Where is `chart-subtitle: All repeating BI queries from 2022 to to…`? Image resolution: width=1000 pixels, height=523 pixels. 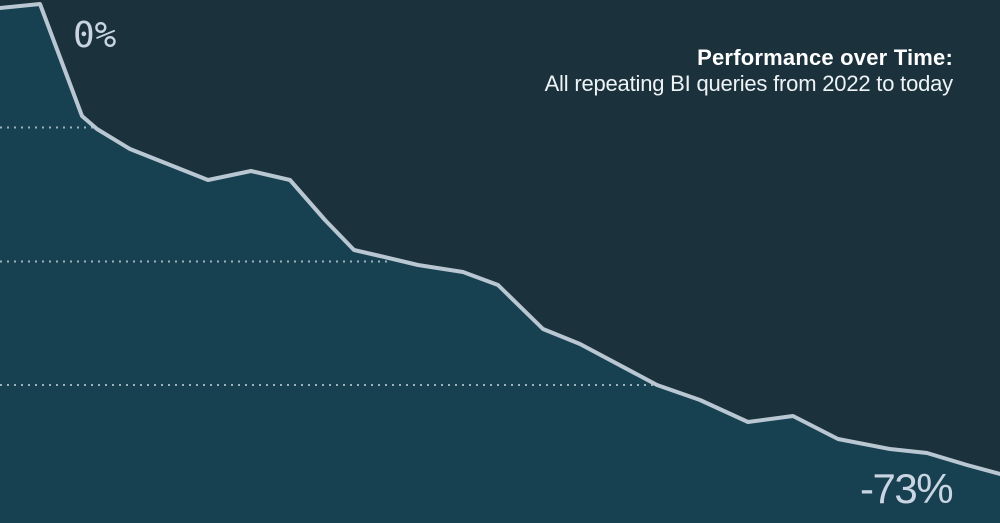 chart-subtitle: All repeating BI queries from 2022 to to… is located at coordinates (749, 83).